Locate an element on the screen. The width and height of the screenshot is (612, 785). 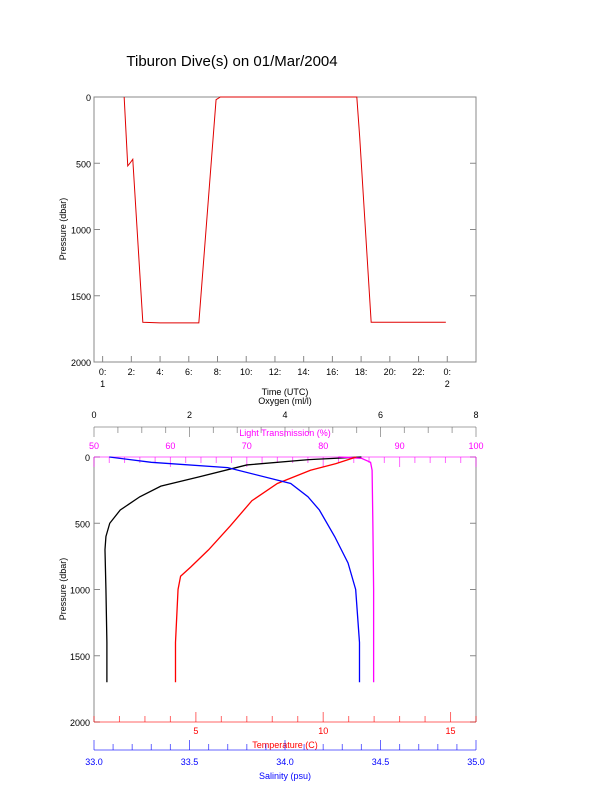
light-tick-label: 70 is located at coordinates (247, 446).